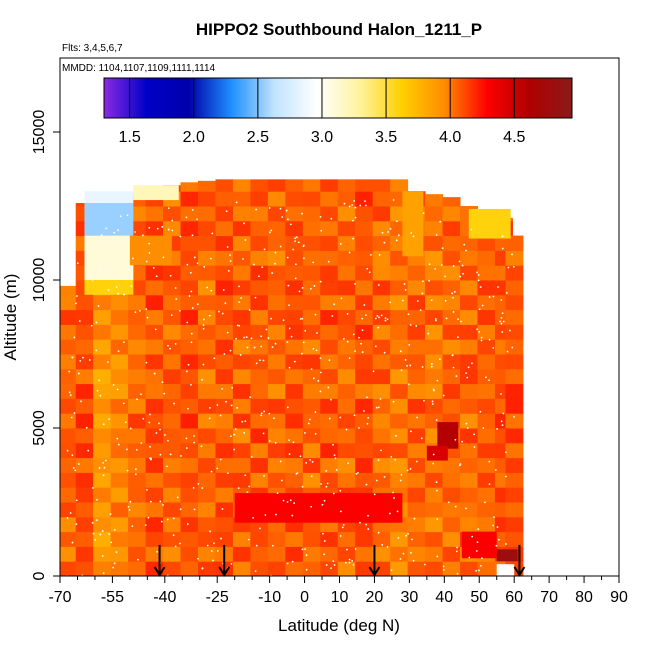 The height and width of the screenshot is (650, 650). What do you see at coordinates (217, 597) in the screenshot?
I see `x-tick-label: -25` at bounding box center [217, 597].